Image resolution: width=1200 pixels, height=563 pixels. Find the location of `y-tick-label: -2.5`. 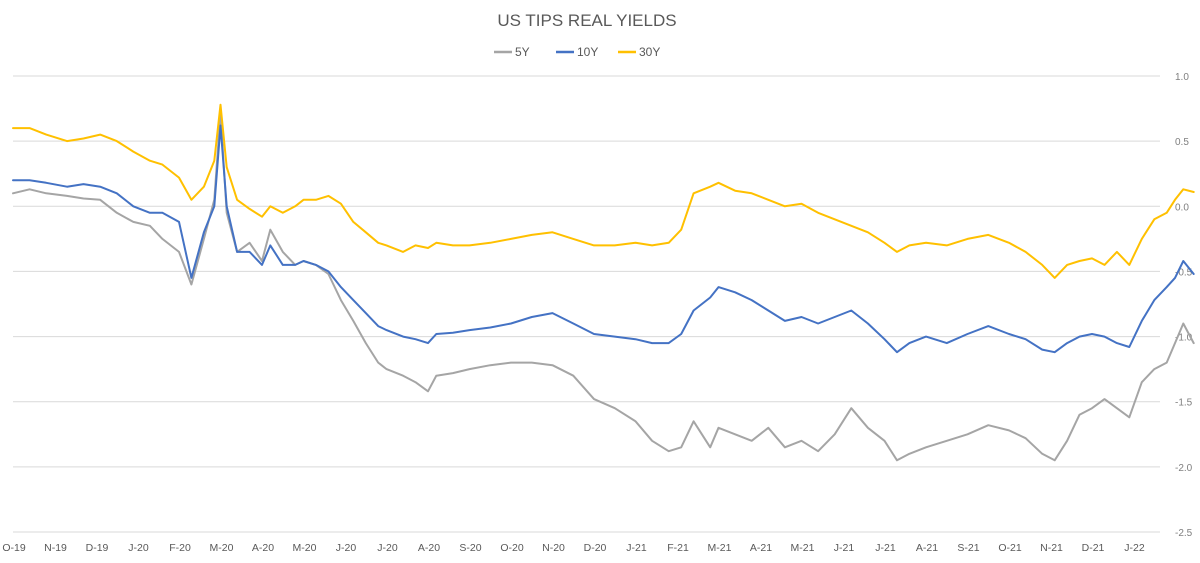

y-tick-label: -2.5 is located at coordinates (1184, 533).